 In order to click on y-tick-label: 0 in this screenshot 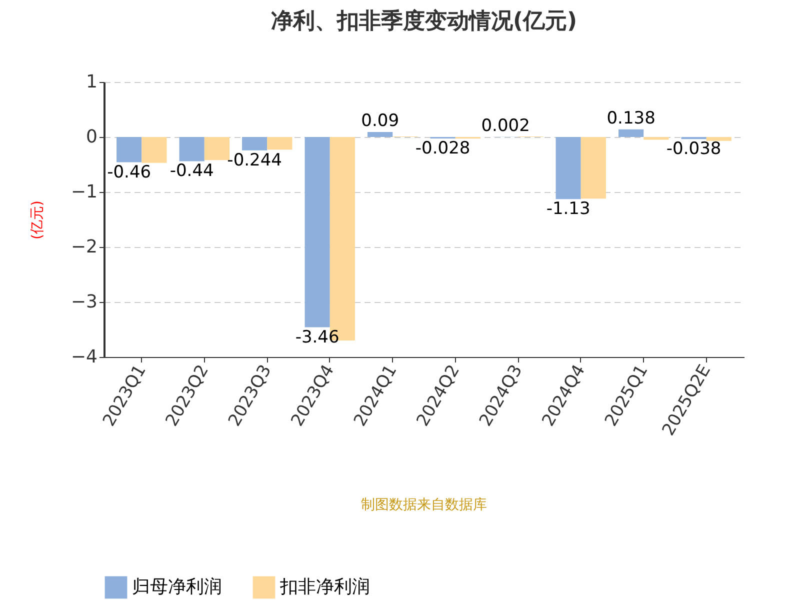, I will do `click(92, 137)`.